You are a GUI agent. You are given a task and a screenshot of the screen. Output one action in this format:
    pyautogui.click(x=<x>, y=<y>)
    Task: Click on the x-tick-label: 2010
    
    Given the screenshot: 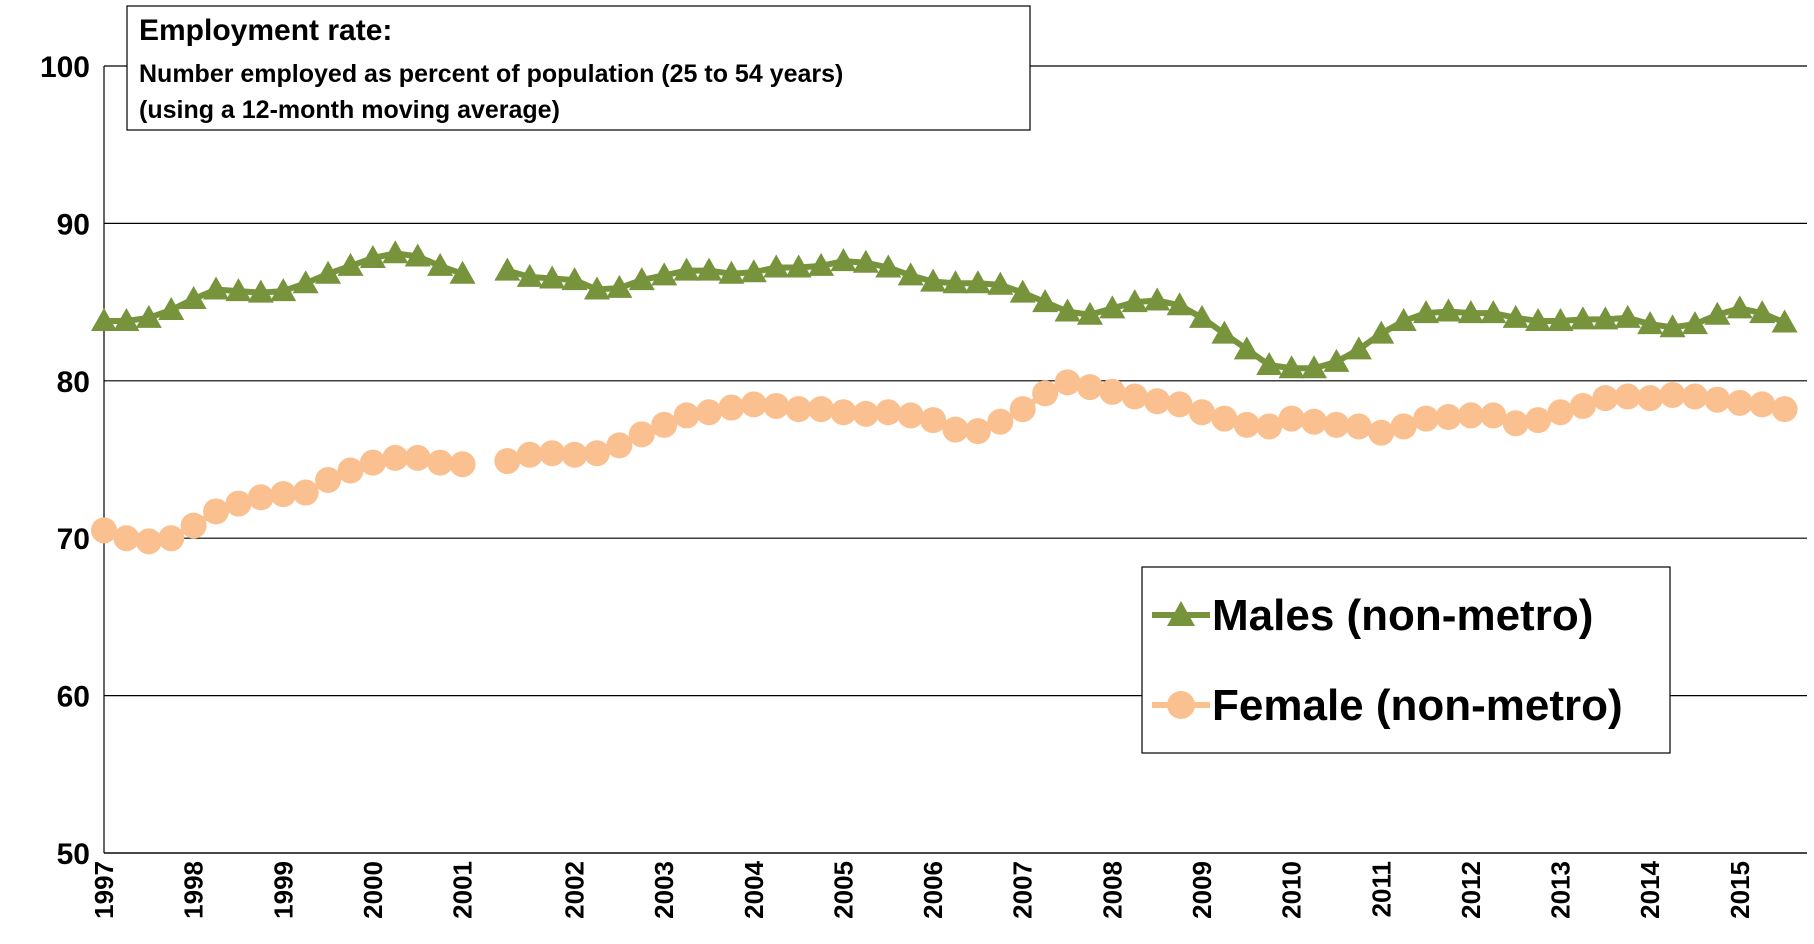 What is the action you would take?
    pyautogui.click(x=1292, y=890)
    